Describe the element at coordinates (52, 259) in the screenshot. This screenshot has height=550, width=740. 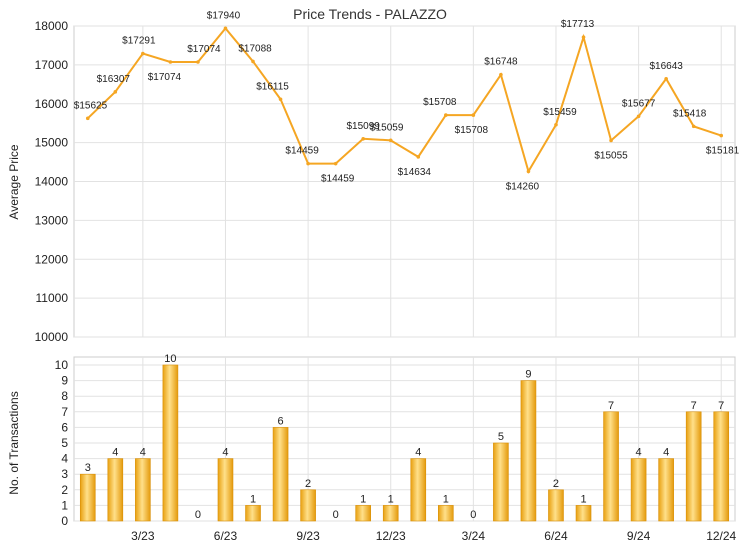
I see `price-y-tick-label: 12000` at that location.